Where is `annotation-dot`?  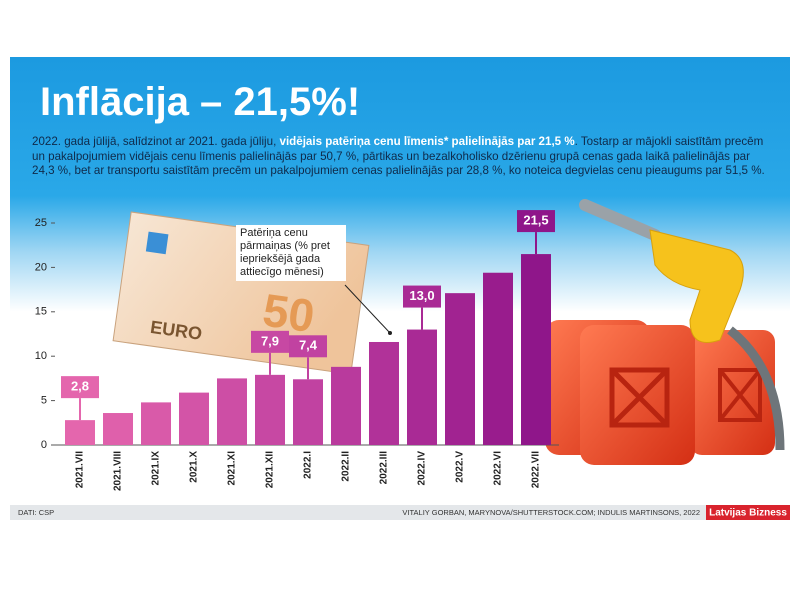 annotation-dot is located at coordinates (390, 333).